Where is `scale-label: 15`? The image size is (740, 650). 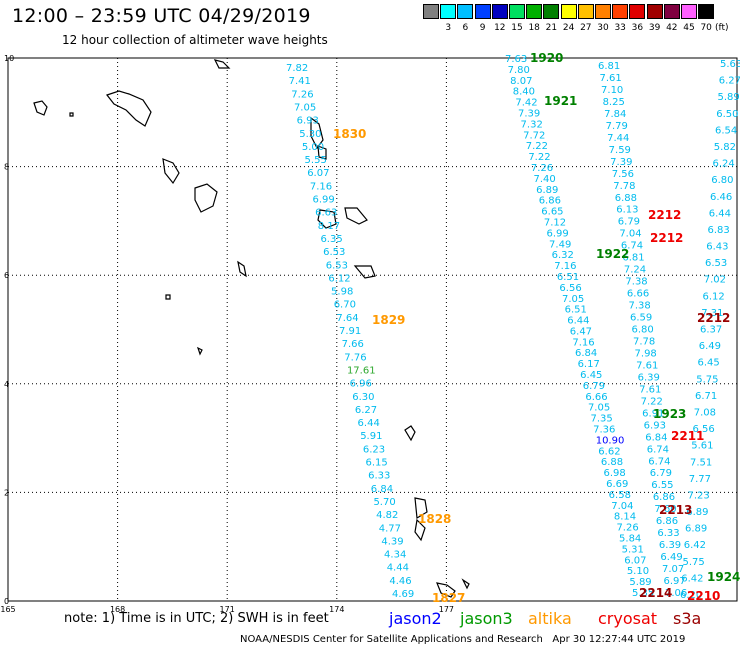
scale-label: 15 is located at coordinates (517, 28).